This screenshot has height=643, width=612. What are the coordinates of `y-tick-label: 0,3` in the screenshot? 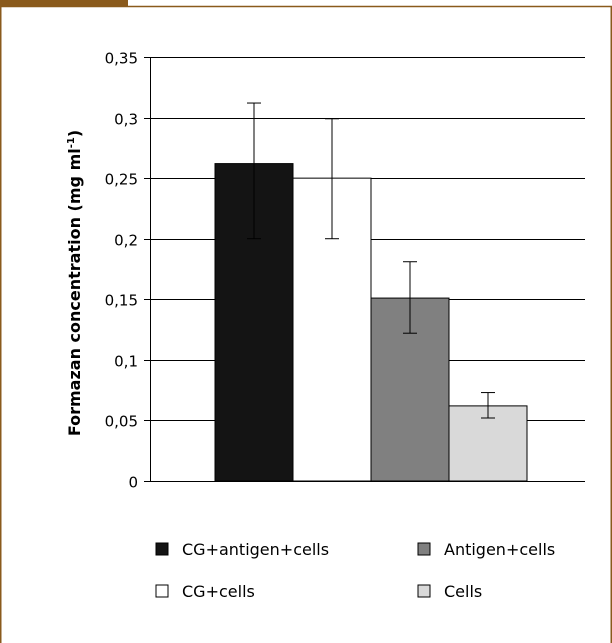 It's located at (126, 120).